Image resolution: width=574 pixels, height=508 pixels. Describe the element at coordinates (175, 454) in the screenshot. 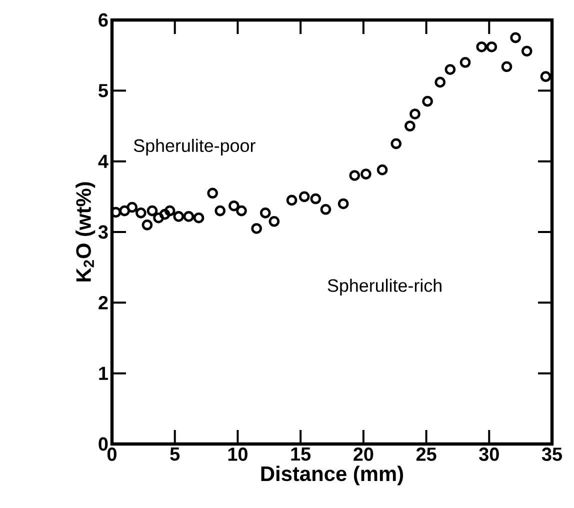

I see `x-tick-label: 5` at that location.